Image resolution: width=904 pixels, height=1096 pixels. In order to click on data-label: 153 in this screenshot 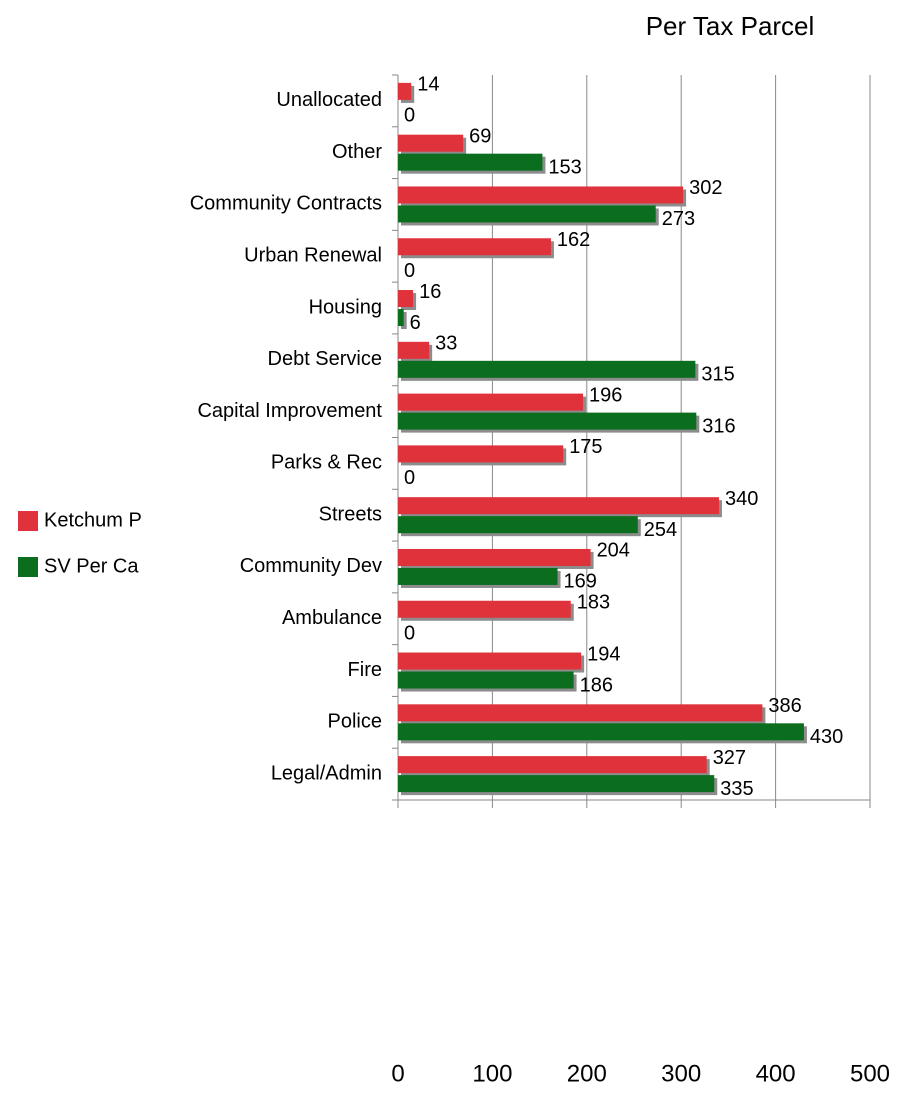, I will do `click(564, 167)`.